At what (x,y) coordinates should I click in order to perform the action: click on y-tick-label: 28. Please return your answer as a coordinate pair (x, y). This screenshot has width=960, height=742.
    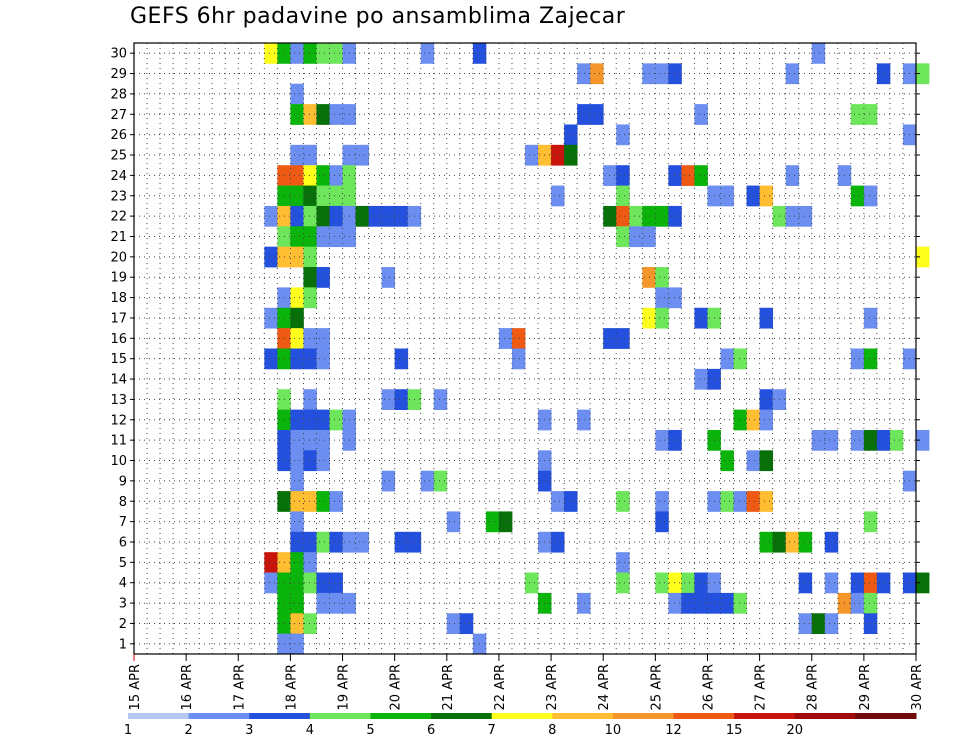
    Looking at the image, I should click on (118, 94).